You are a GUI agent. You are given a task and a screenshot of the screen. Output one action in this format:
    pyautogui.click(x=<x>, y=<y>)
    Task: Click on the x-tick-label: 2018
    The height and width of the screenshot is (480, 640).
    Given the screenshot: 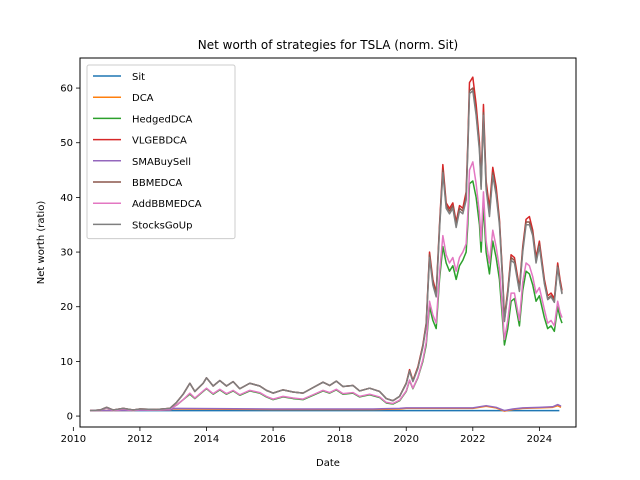 What is the action you would take?
    pyautogui.click(x=339, y=439)
    